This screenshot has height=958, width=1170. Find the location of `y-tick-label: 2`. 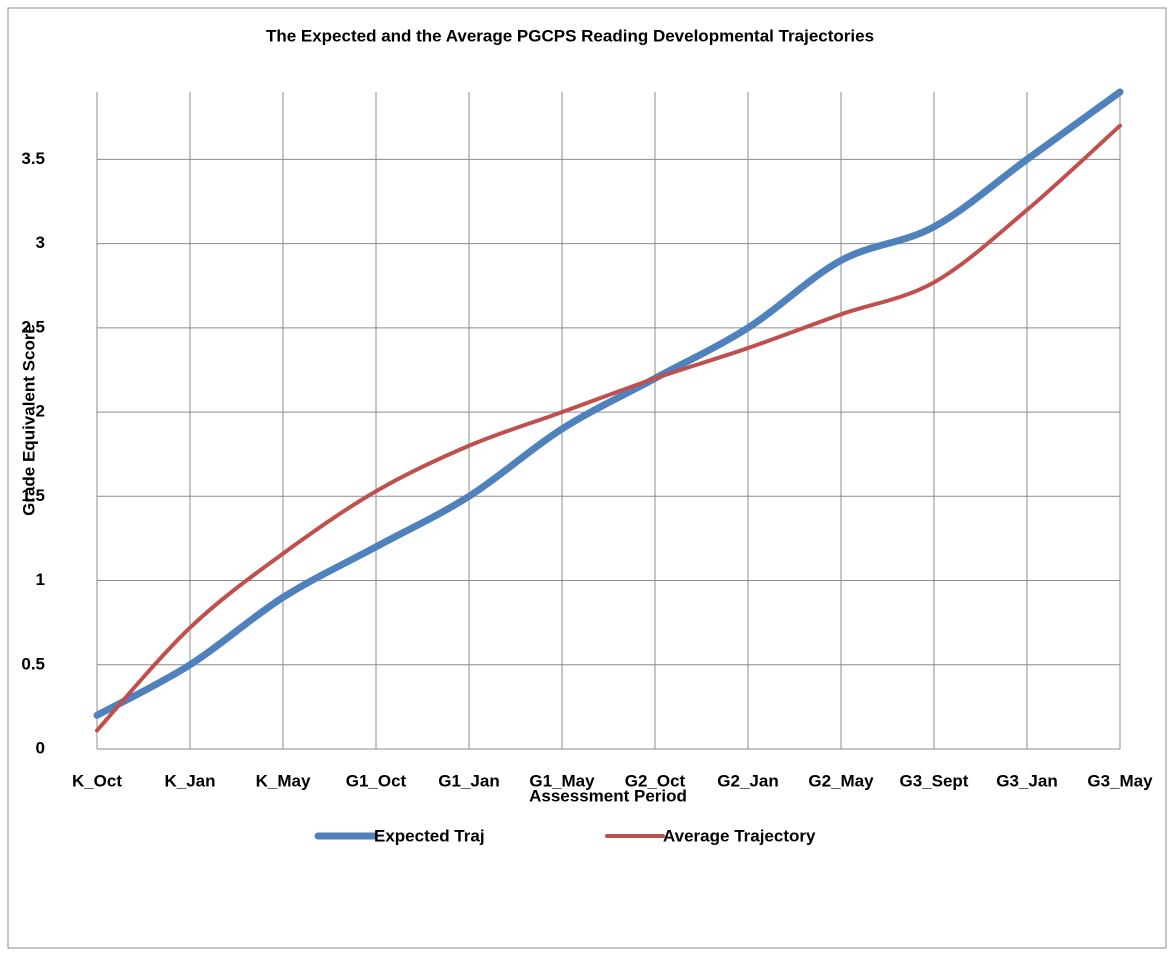

y-tick-label: 2 is located at coordinates (40, 411).